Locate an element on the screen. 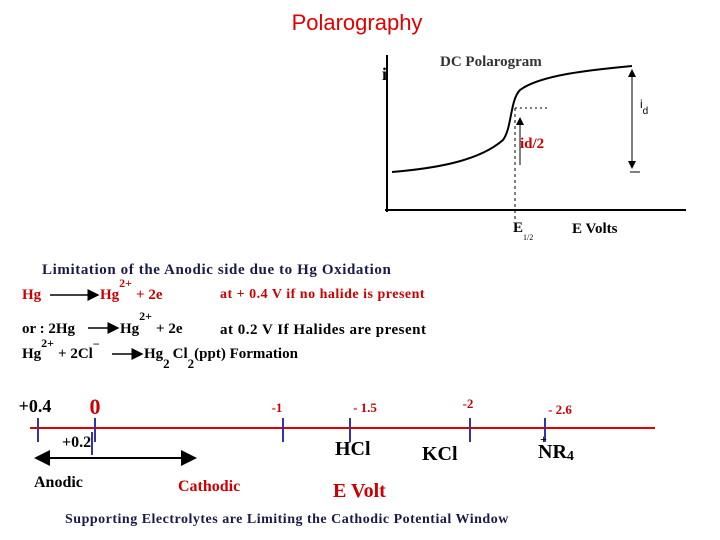  tick-label: - 2.6 is located at coordinates (560, 409).